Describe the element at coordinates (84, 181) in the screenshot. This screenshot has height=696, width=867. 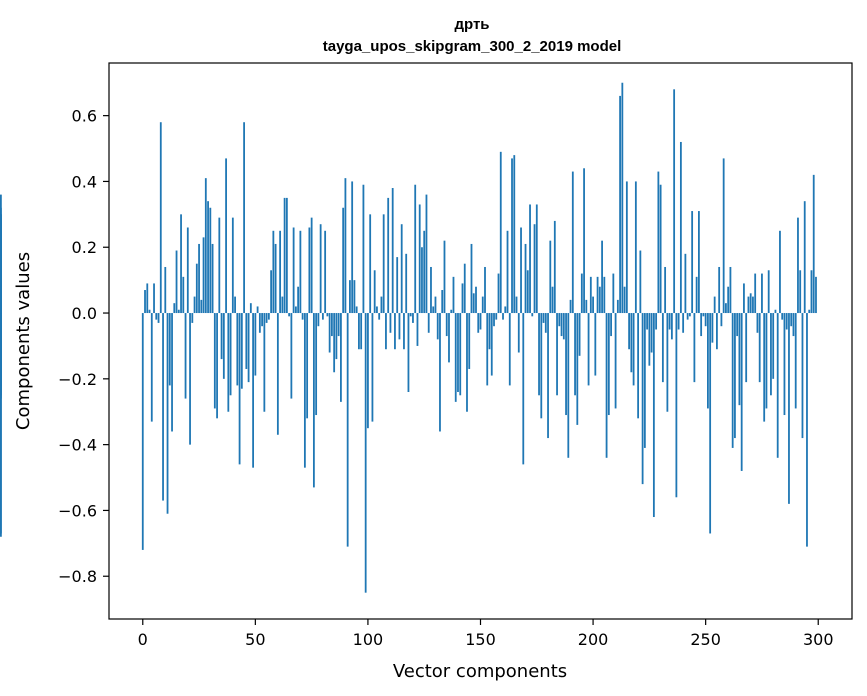
I see `y-tick-label: 0.4` at that location.